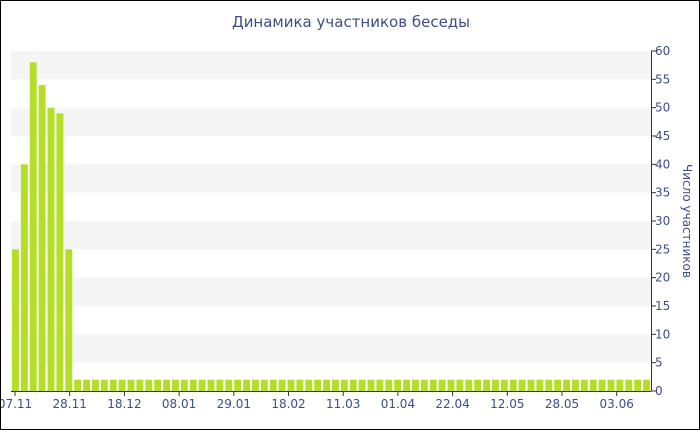 The width and height of the screenshot is (700, 430). I want to click on y-tick-label: 60, so click(662, 51).